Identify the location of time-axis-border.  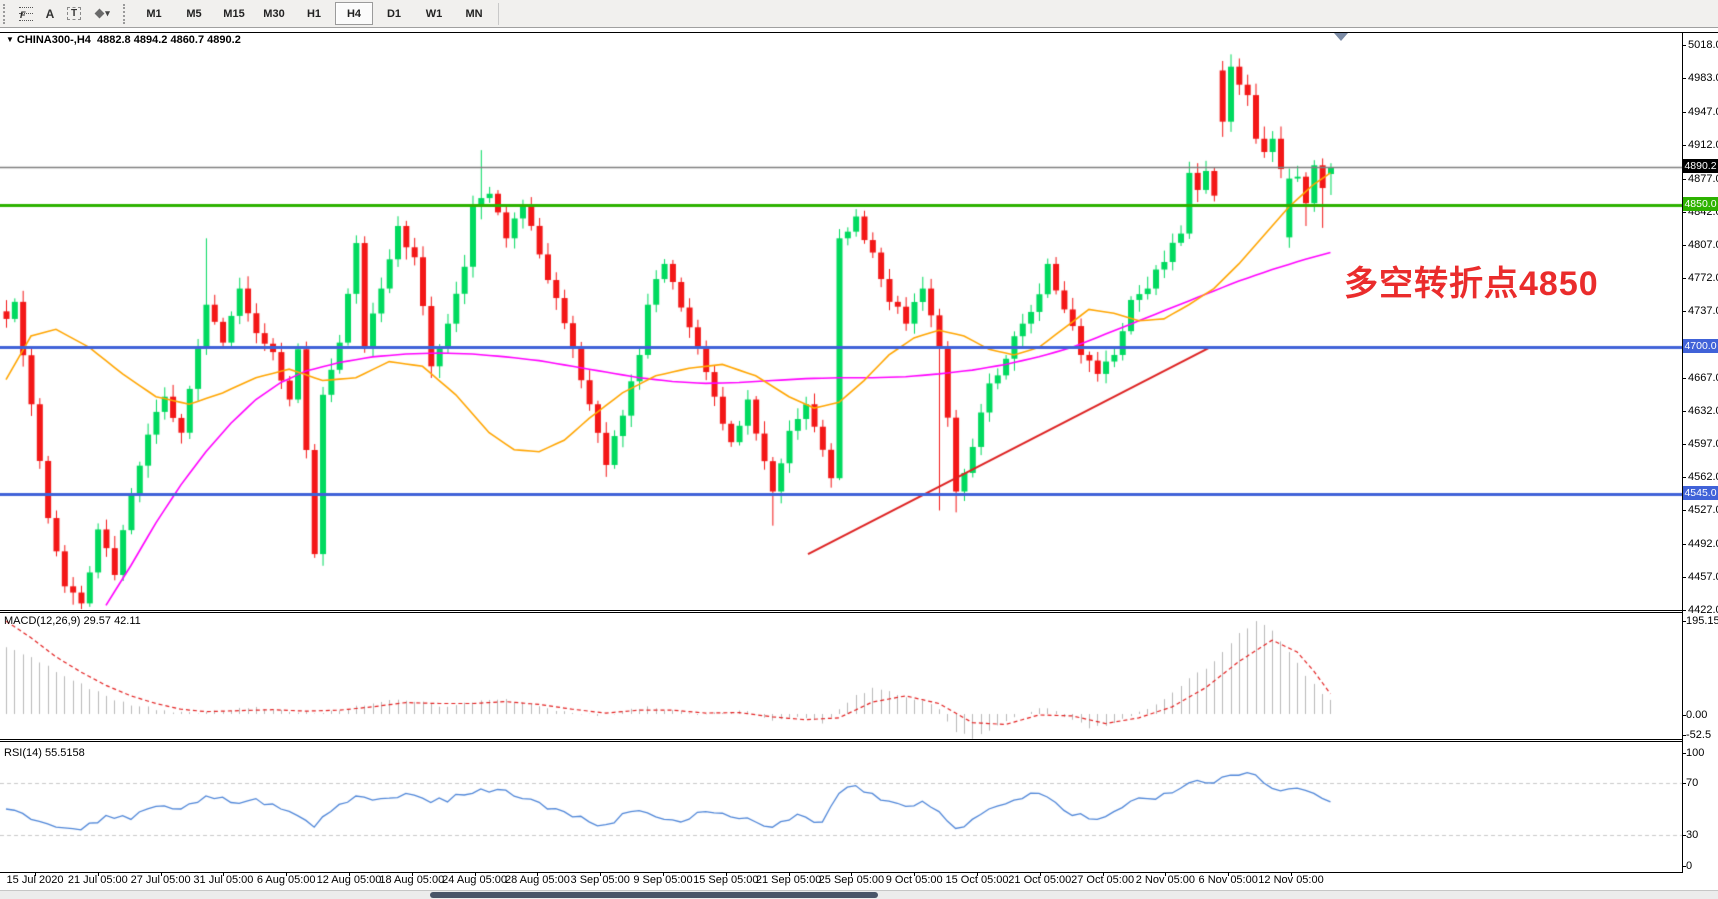
(841, 872).